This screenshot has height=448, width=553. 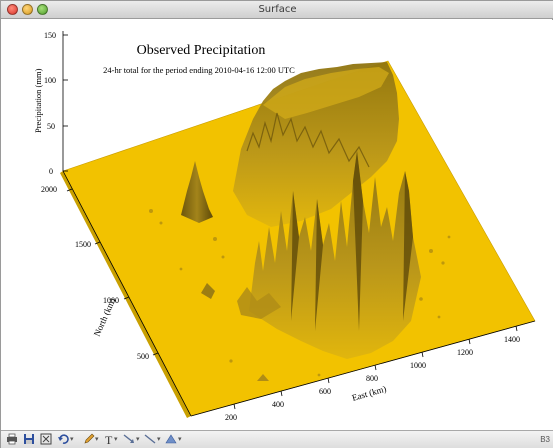 I want to click on minimize-window-button, so click(x=27, y=9).